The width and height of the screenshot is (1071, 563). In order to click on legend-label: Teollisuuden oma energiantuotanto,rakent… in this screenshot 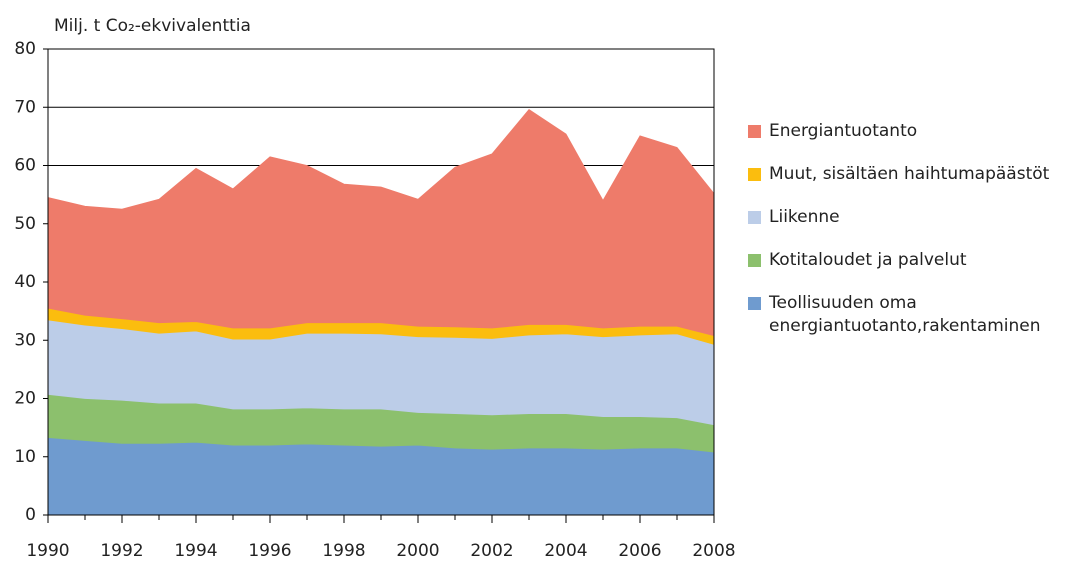, I will do `click(905, 314)`.